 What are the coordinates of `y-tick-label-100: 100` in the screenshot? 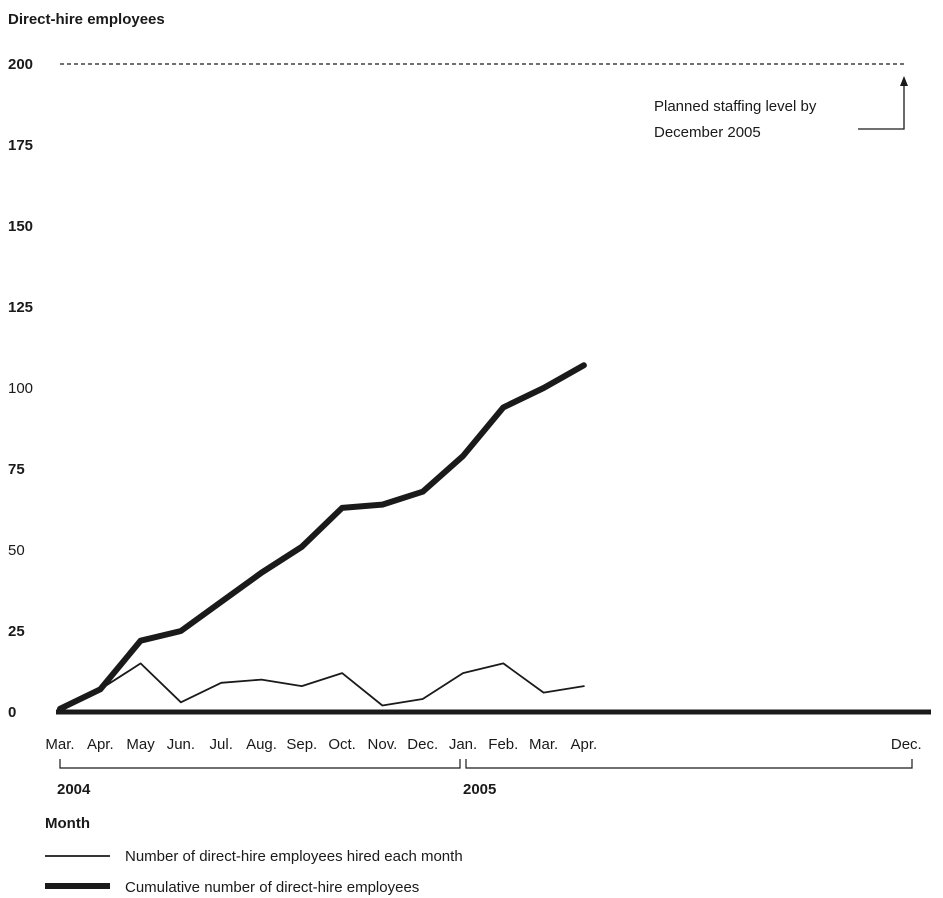 It's located at (20, 388).